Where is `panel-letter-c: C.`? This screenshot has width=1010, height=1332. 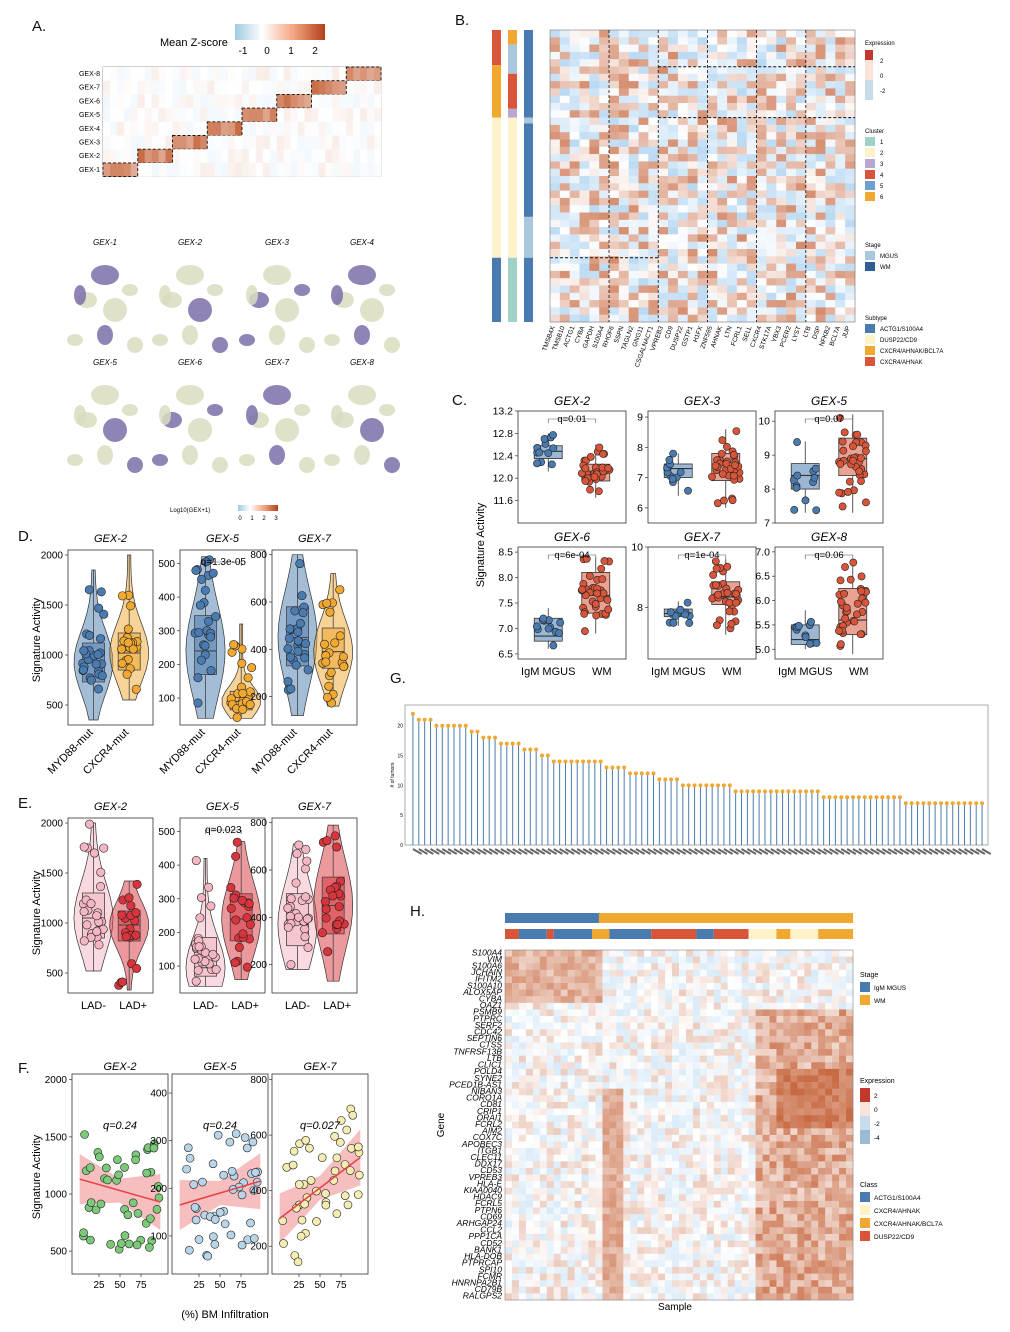
panel-letter-c: C. is located at coordinates (459, 400).